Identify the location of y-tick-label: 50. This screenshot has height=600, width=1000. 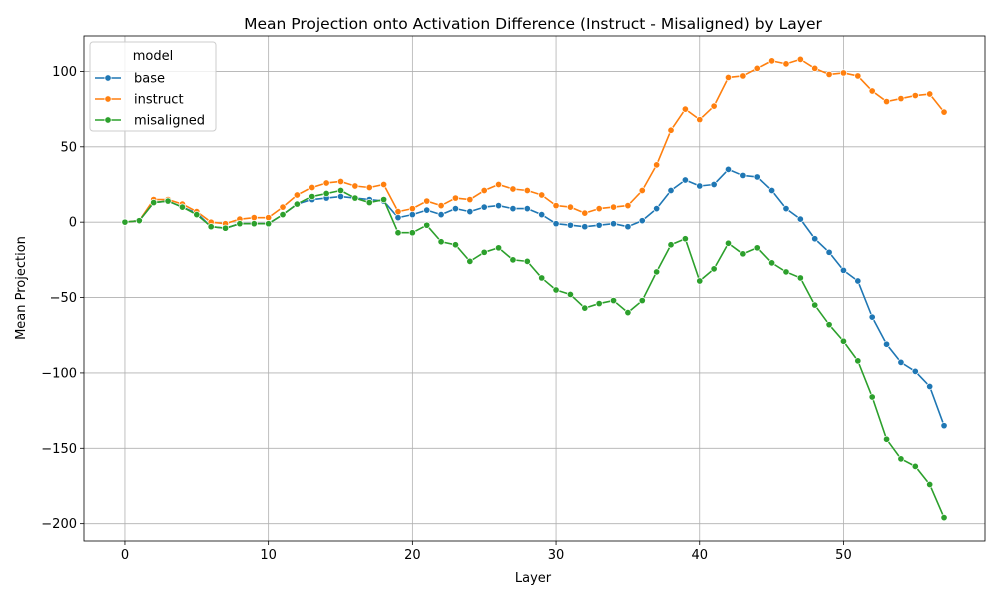
(68, 147).